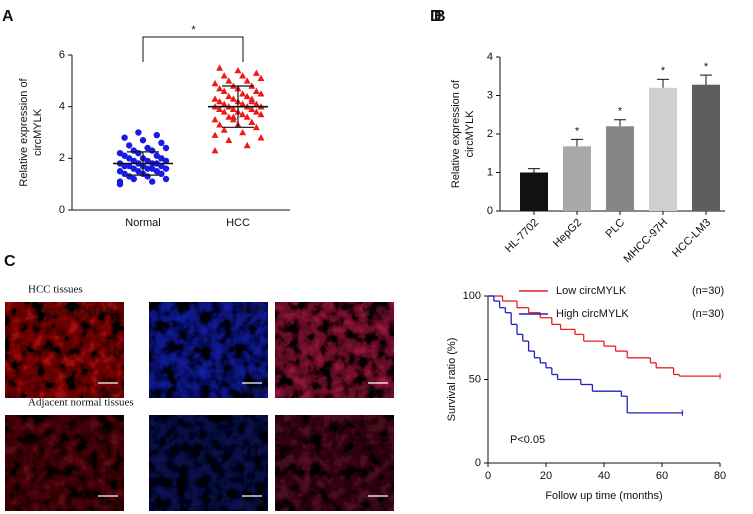  Describe the element at coordinates (251, 311) in the screenshot. I see `channel-label: DAPI` at that location.